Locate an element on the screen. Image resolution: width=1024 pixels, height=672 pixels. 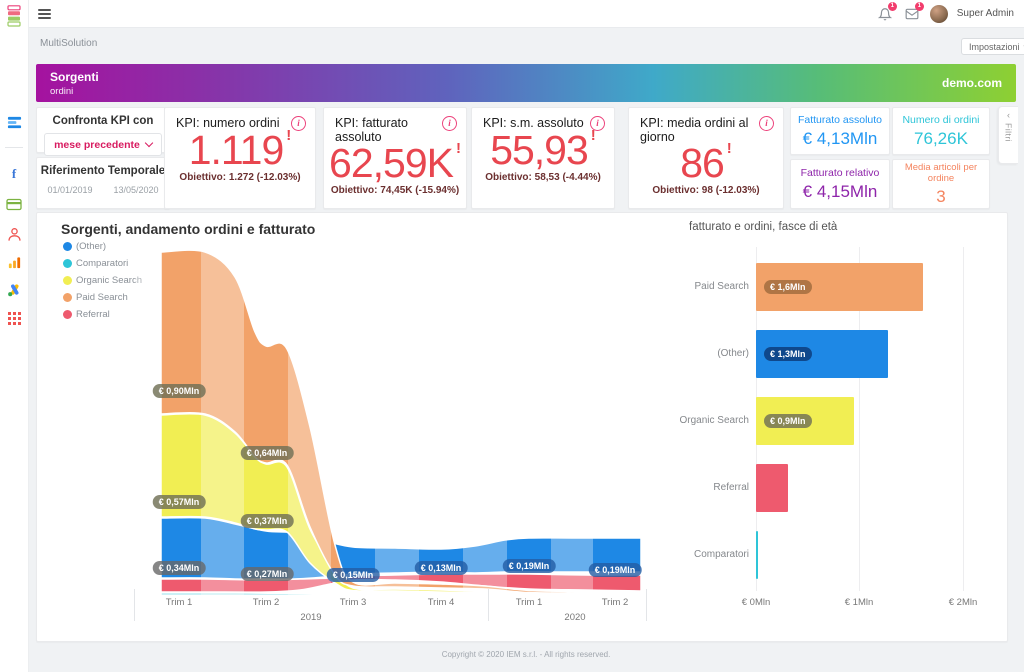
bar-value-label: € 1,6Mln is located at coordinates (788, 287).